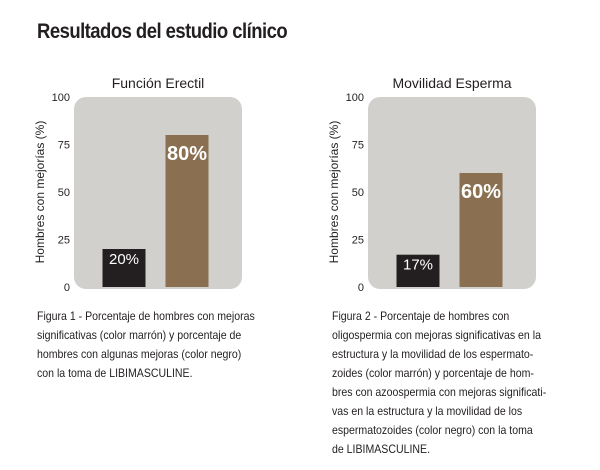  I want to click on bar-value-label: 60%, so click(481, 192).